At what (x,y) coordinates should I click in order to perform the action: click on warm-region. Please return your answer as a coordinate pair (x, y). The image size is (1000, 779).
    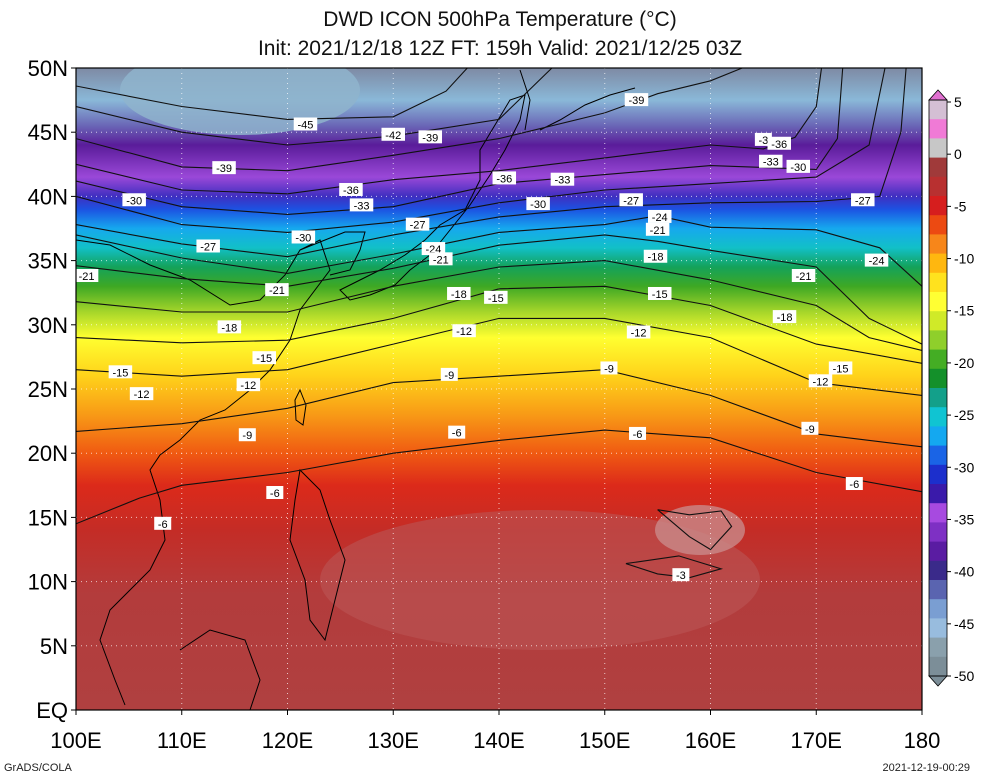
    Looking at the image, I should click on (540, 580).